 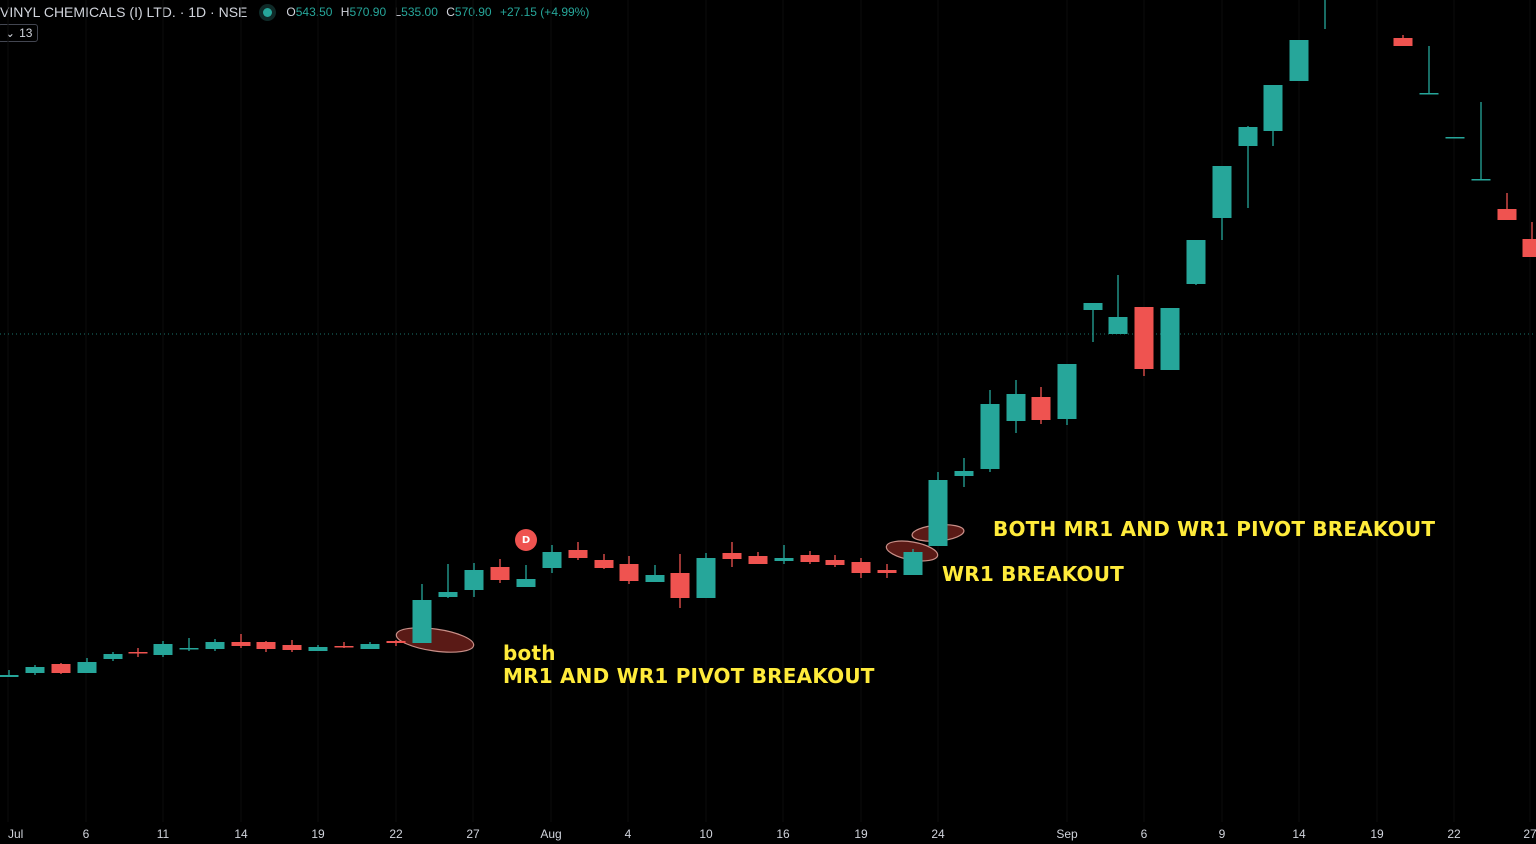 What do you see at coordinates (268, 12) in the screenshot?
I see `market-status-dot-icon` at bounding box center [268, 12].